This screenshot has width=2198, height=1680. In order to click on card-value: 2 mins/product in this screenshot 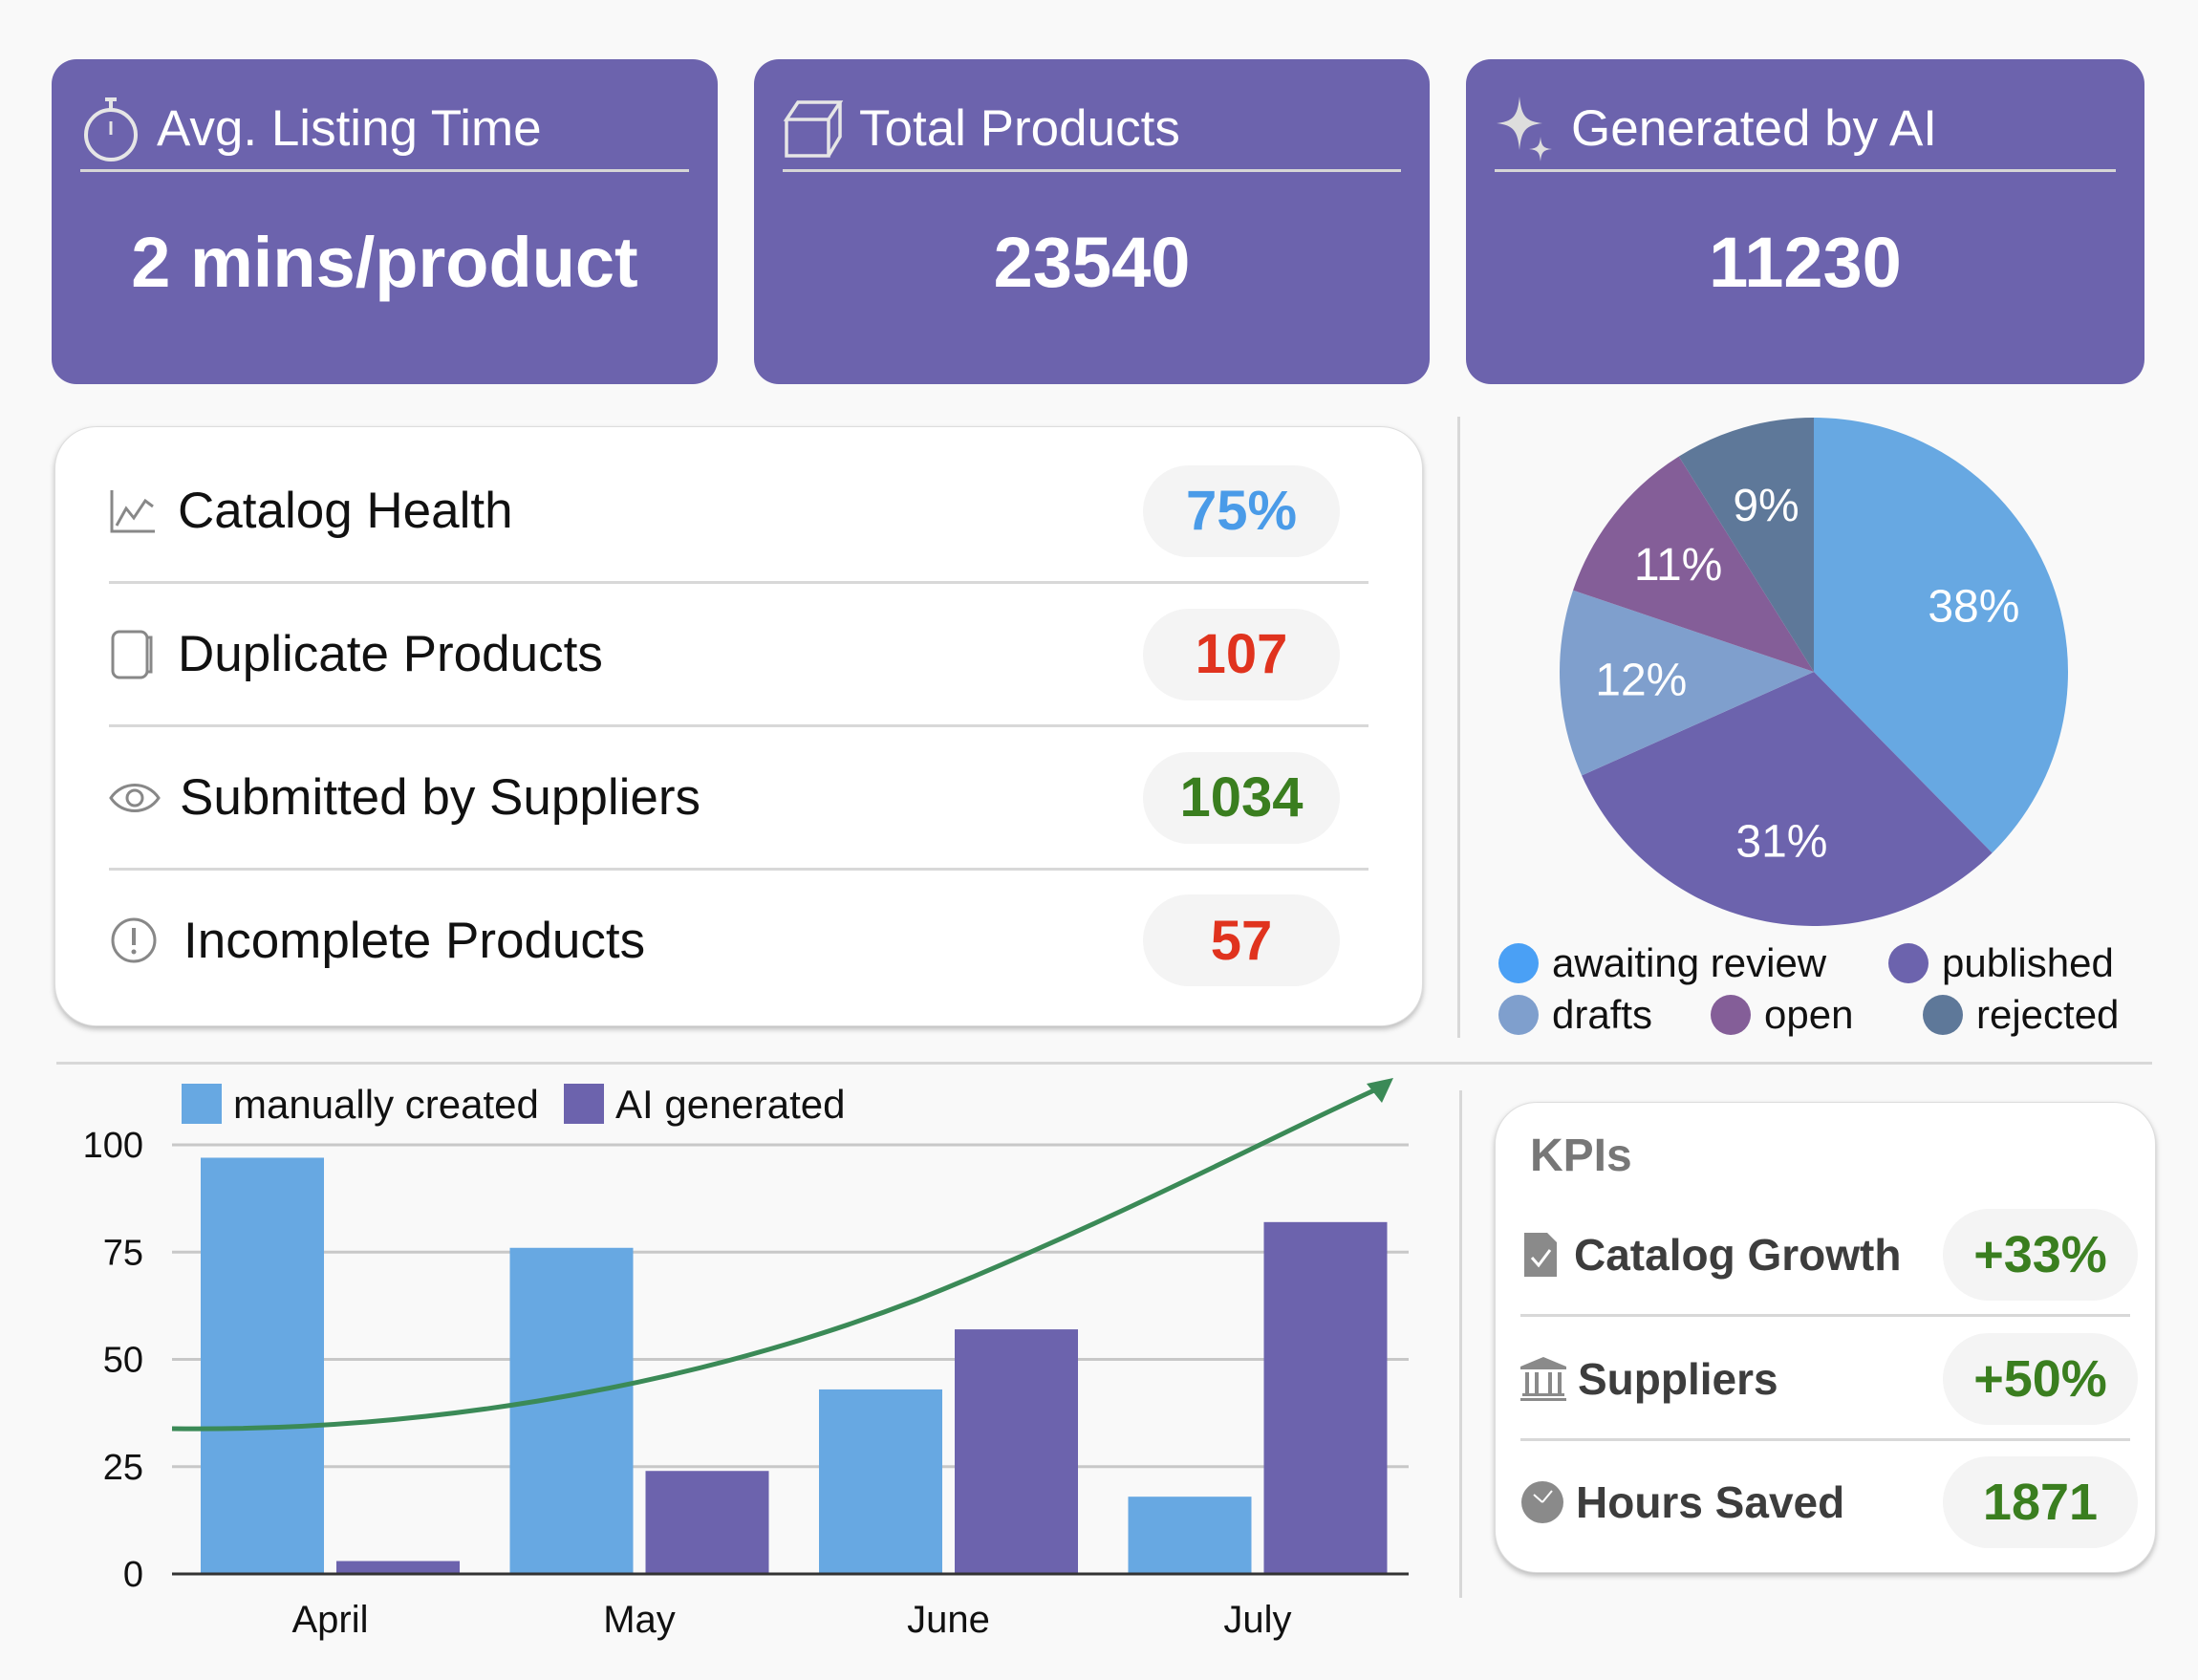, I will do `click(384, 262)`.